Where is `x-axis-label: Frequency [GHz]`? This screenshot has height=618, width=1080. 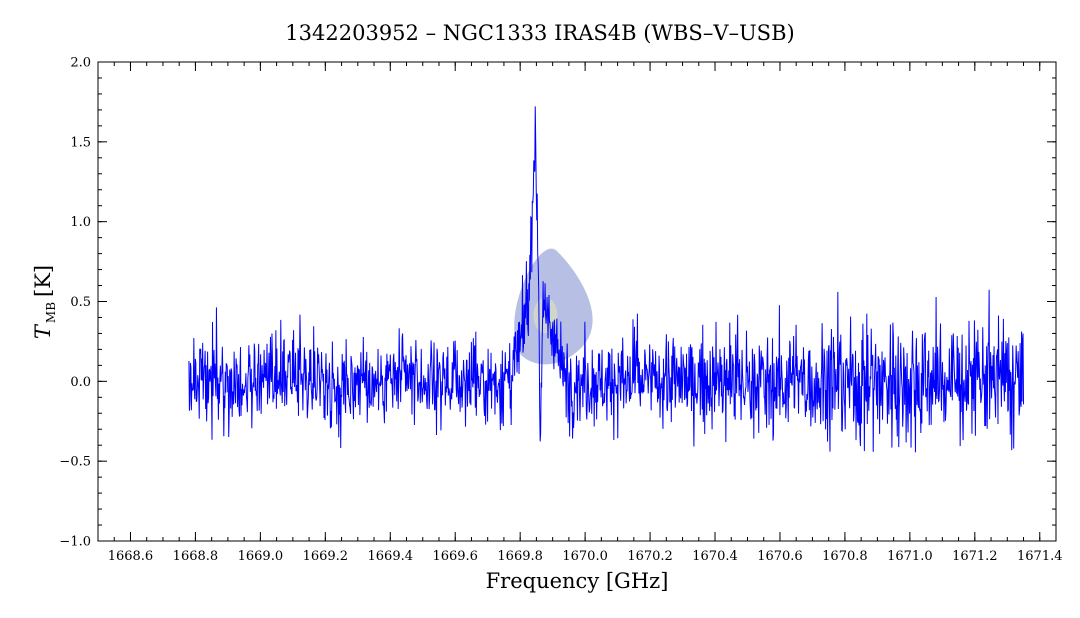 x-axis-label: Frequency [GHz] is located at coordinates (577, 581).